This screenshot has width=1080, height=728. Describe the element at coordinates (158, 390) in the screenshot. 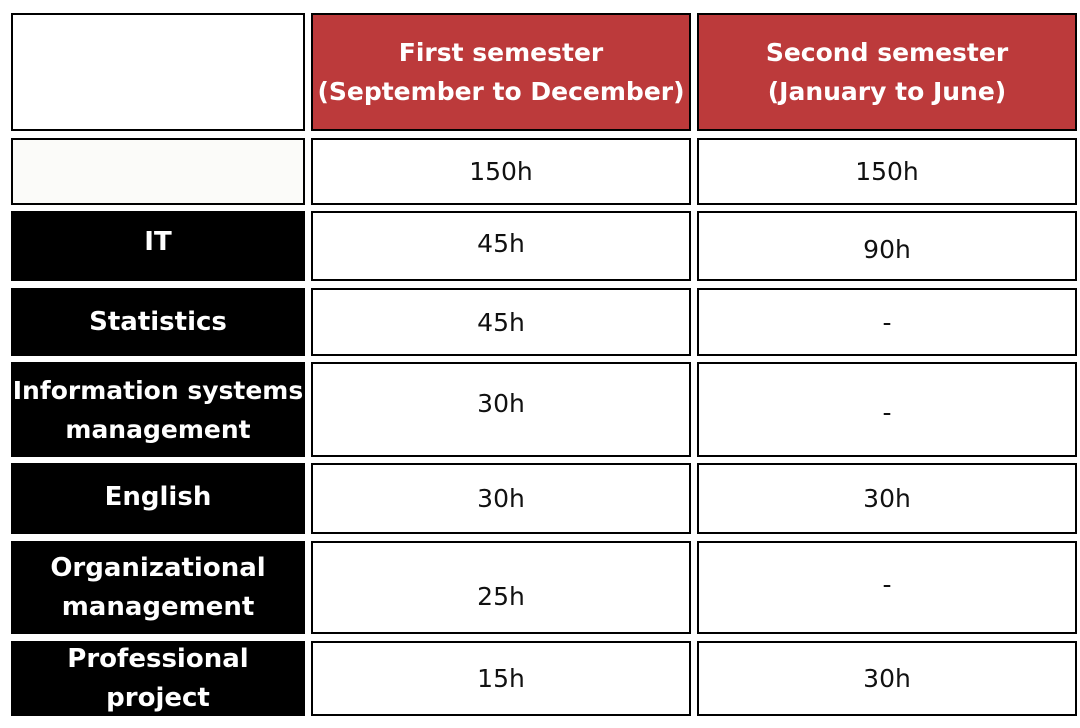

I see `row-label-text: Information systems` at that location.